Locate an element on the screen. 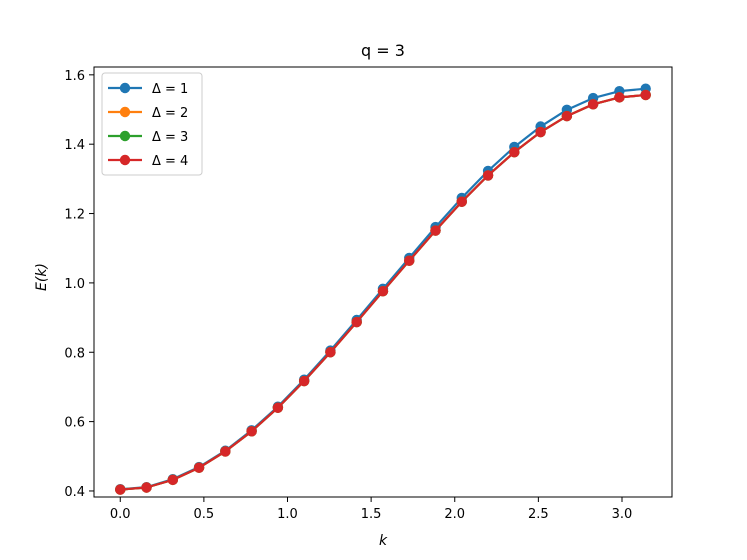  x-tick-label: 0.5 is located at coordinates (204, 514).